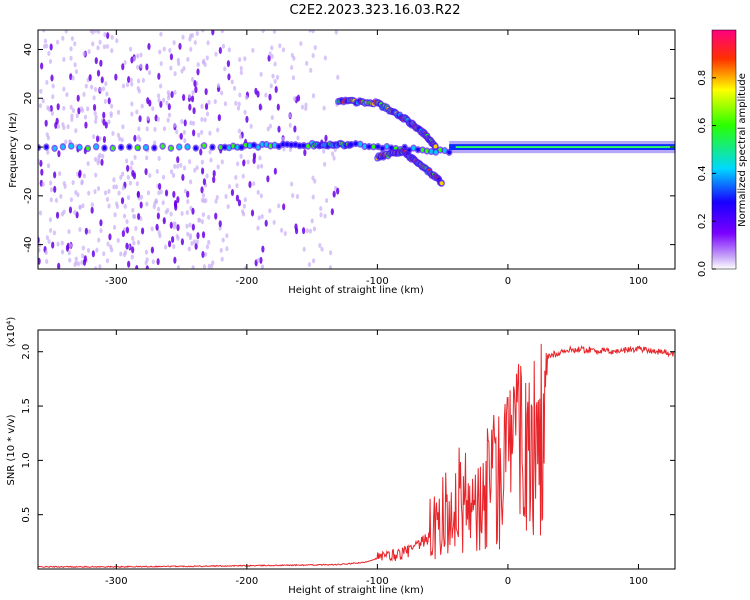 The width and height of the screenshot is (750, 600). Describe the element at coordinates (26, 352) in the screenshot. I see `y-tick-label: 2.0` at that location.